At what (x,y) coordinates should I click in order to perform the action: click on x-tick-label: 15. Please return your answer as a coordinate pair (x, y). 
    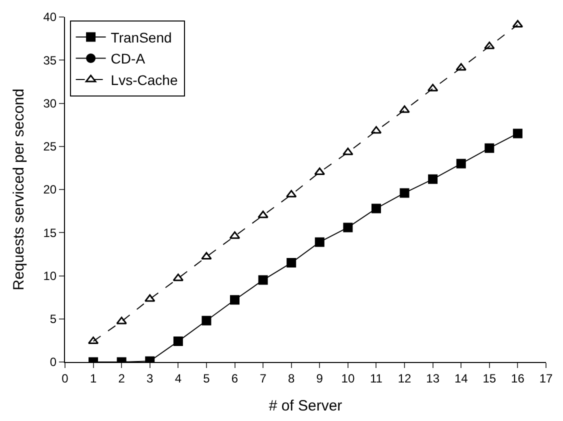
    Looking at the image, I should click on (489, 378).